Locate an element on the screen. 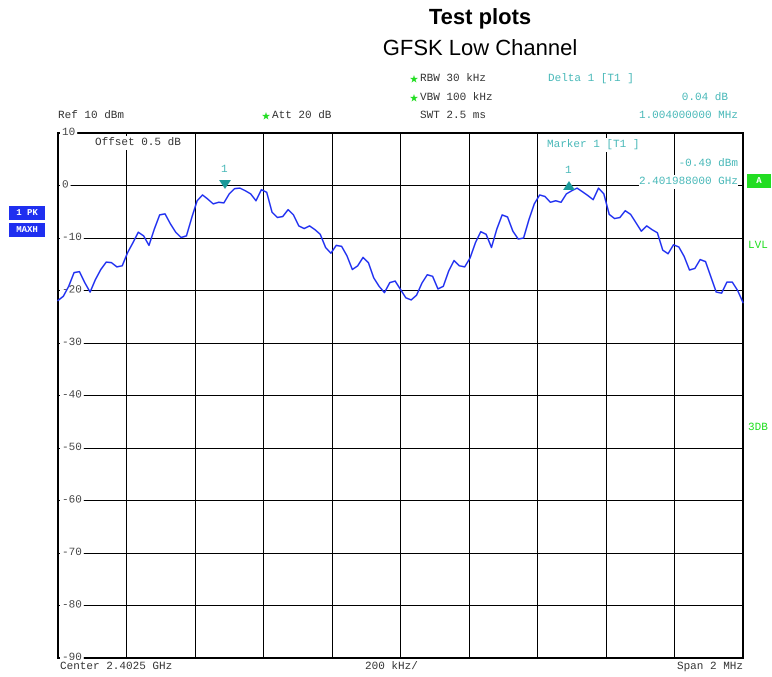  text: 1 PK is located at coordinates (27, 213).